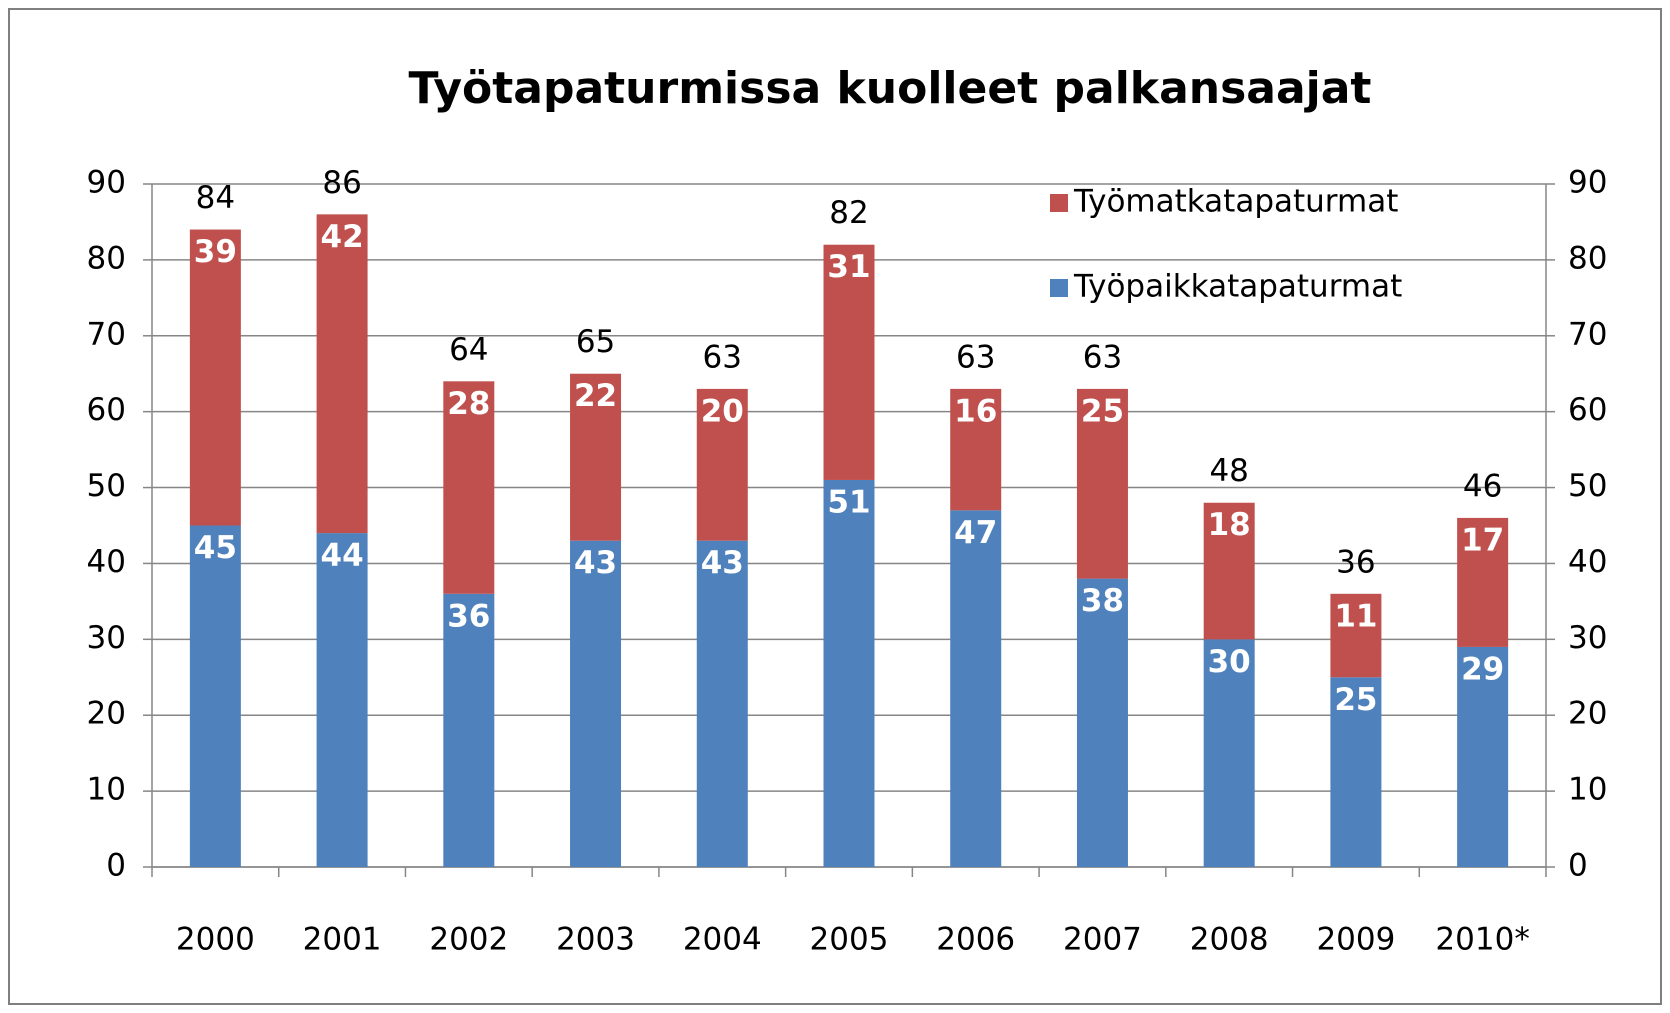  I want to click on legend-label: Työpaikkatapaturmat, so click(1237, 287).